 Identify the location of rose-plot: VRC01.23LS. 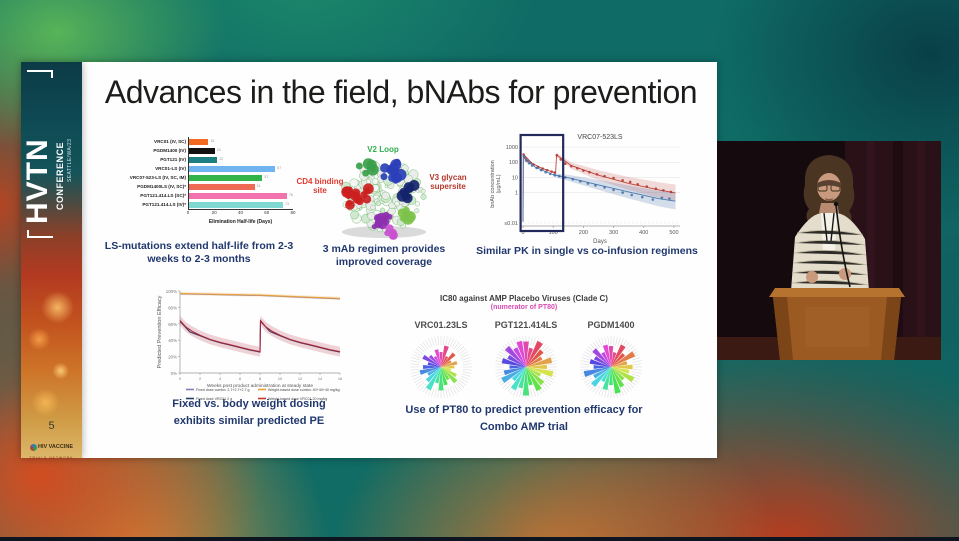
(441, 364).